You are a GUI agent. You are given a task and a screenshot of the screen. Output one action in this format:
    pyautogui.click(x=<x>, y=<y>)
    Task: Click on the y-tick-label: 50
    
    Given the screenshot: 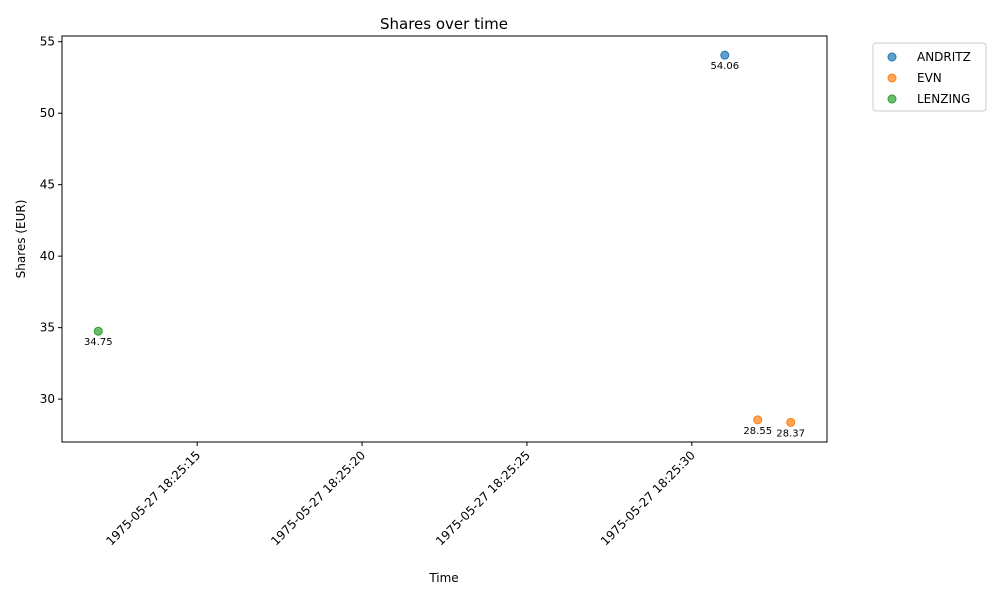 What is the action you would take?
    pyautogui.click(x=47, y=113)
    